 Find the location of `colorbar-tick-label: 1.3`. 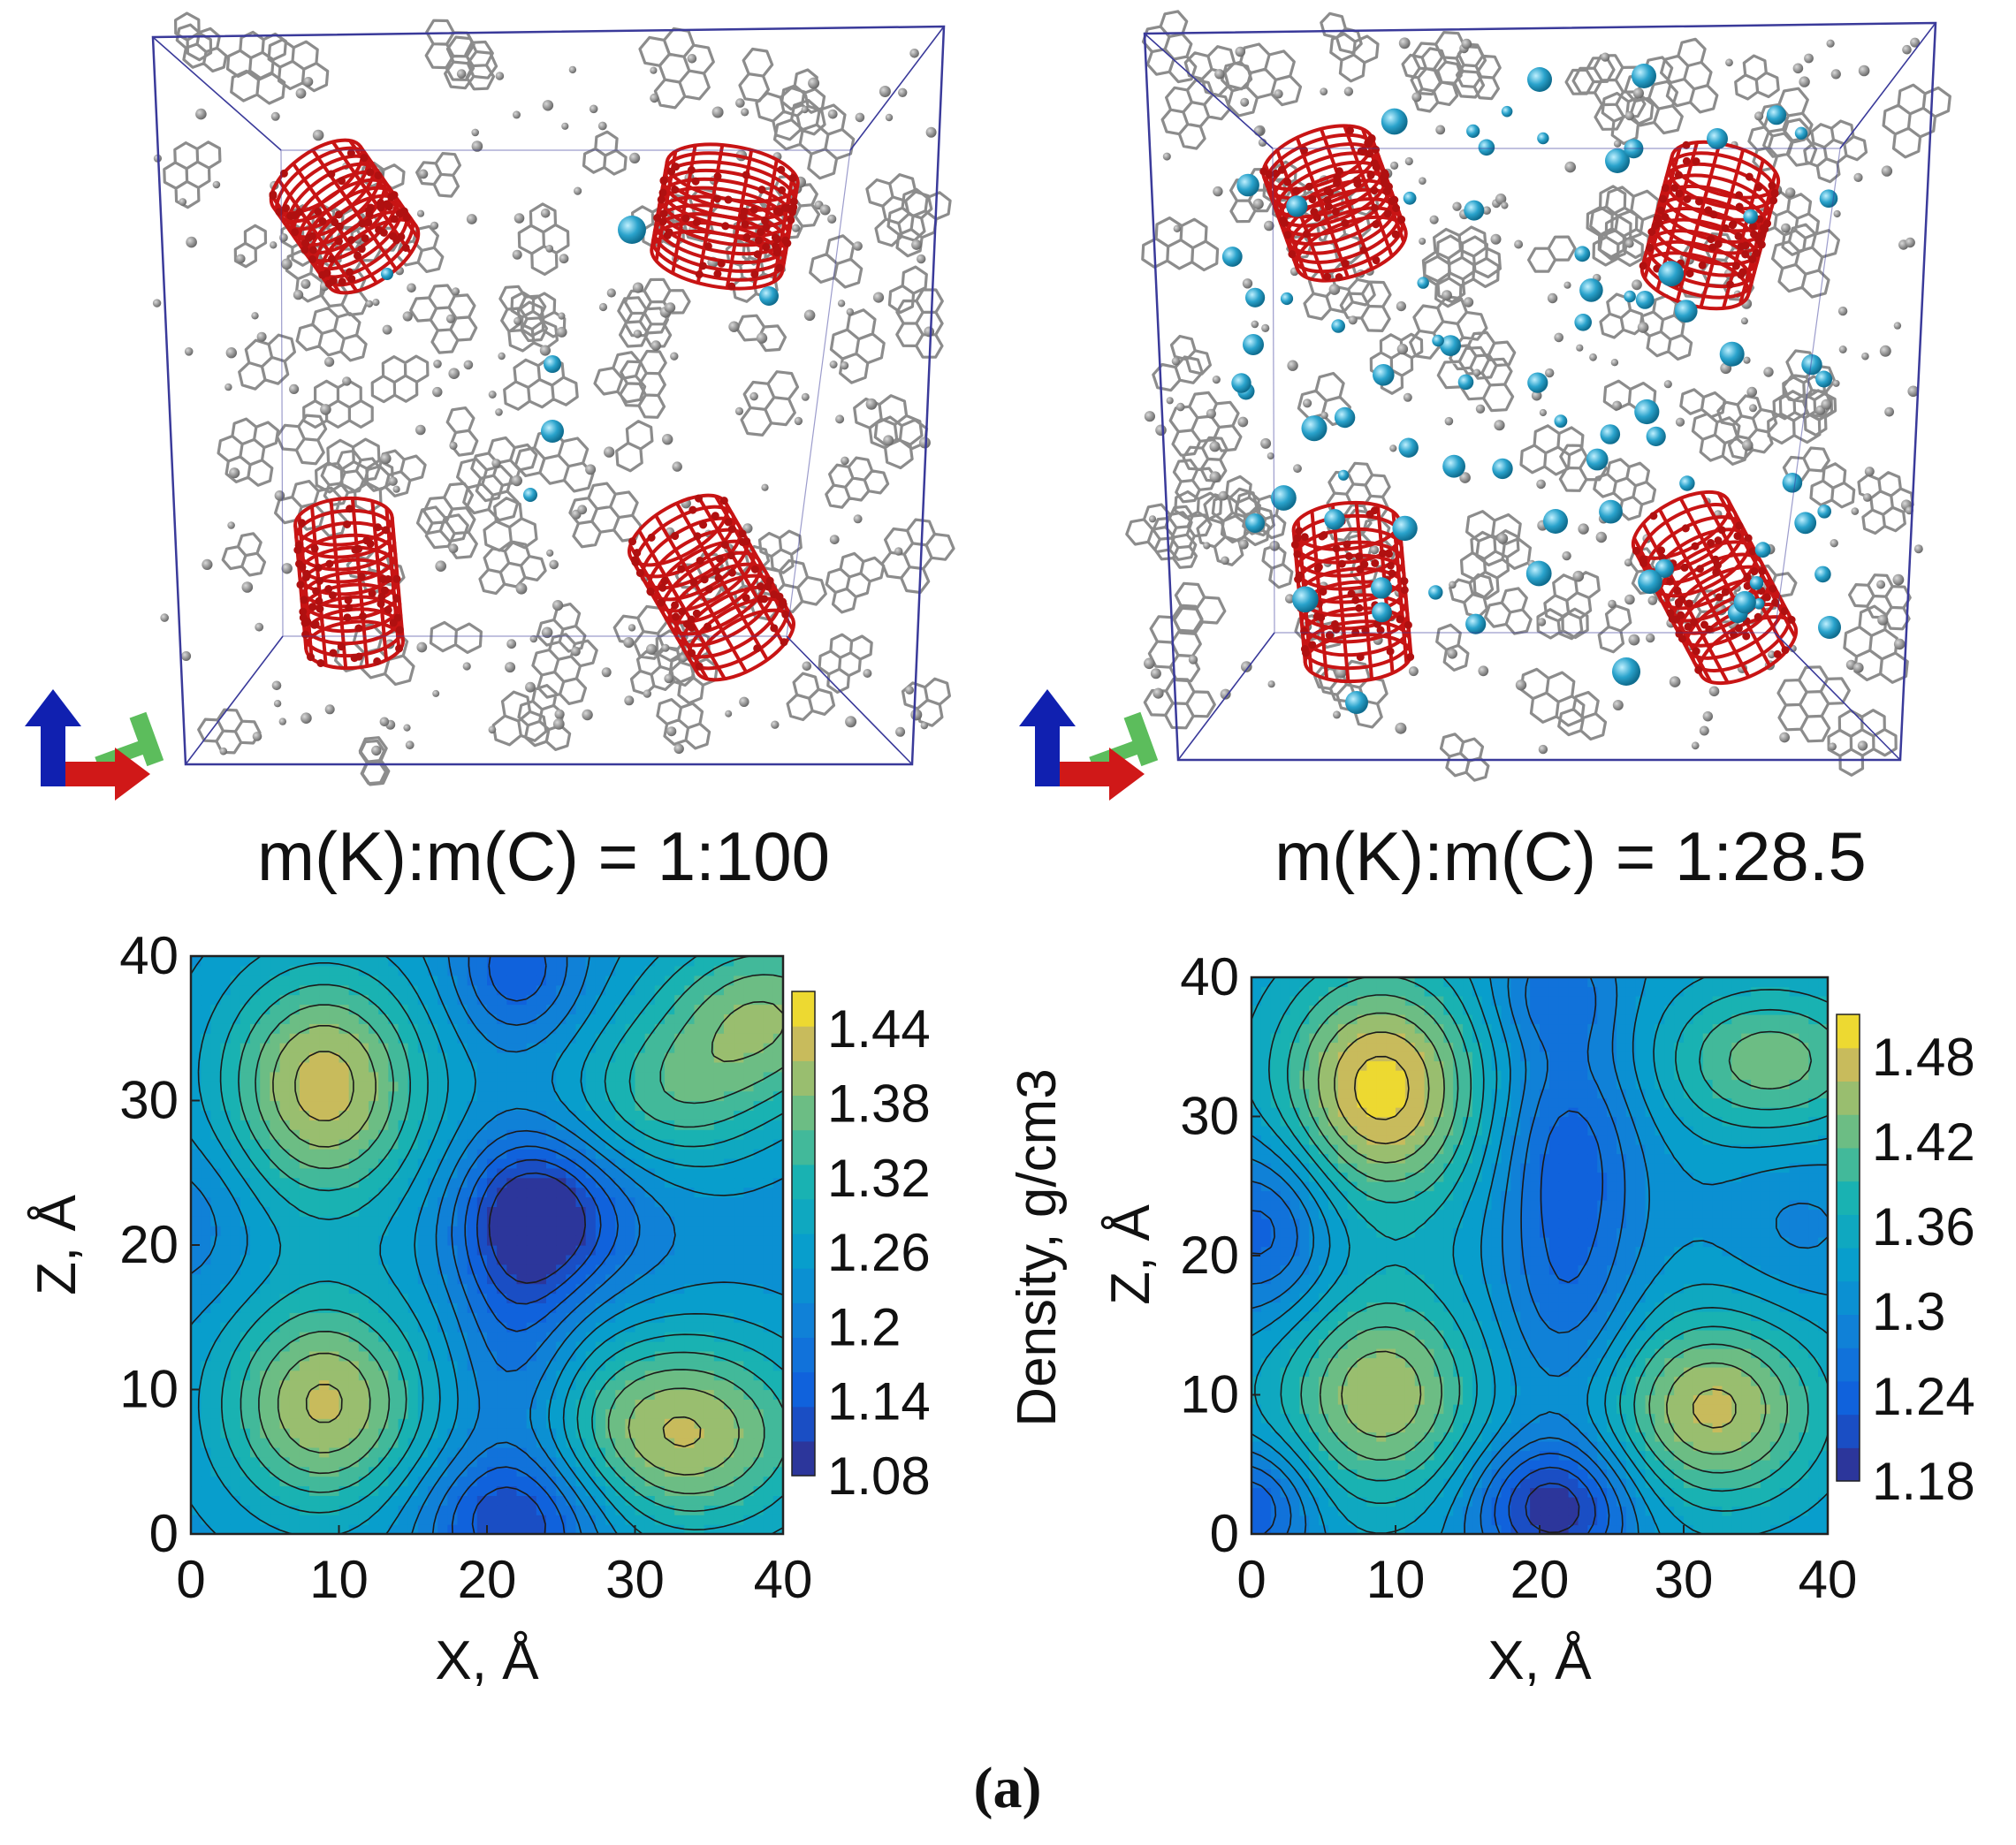

colorbar-tick-label: 1.3 is located at coordinates (1909, 1311).